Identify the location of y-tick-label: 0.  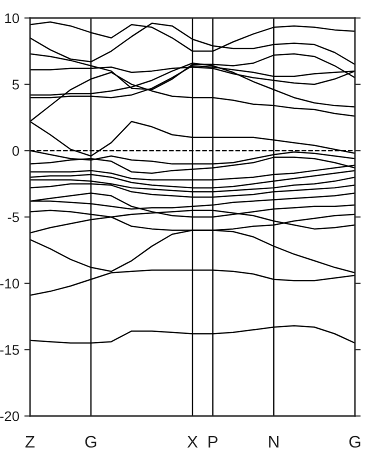
(16, 151).